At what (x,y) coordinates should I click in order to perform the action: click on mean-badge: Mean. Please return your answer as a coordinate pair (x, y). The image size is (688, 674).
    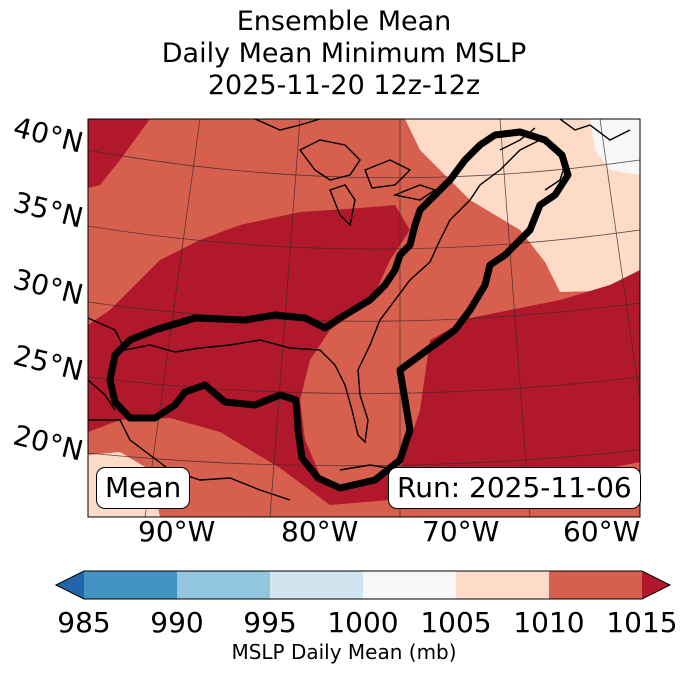
    Looking at the image, I should click on (143, 488).